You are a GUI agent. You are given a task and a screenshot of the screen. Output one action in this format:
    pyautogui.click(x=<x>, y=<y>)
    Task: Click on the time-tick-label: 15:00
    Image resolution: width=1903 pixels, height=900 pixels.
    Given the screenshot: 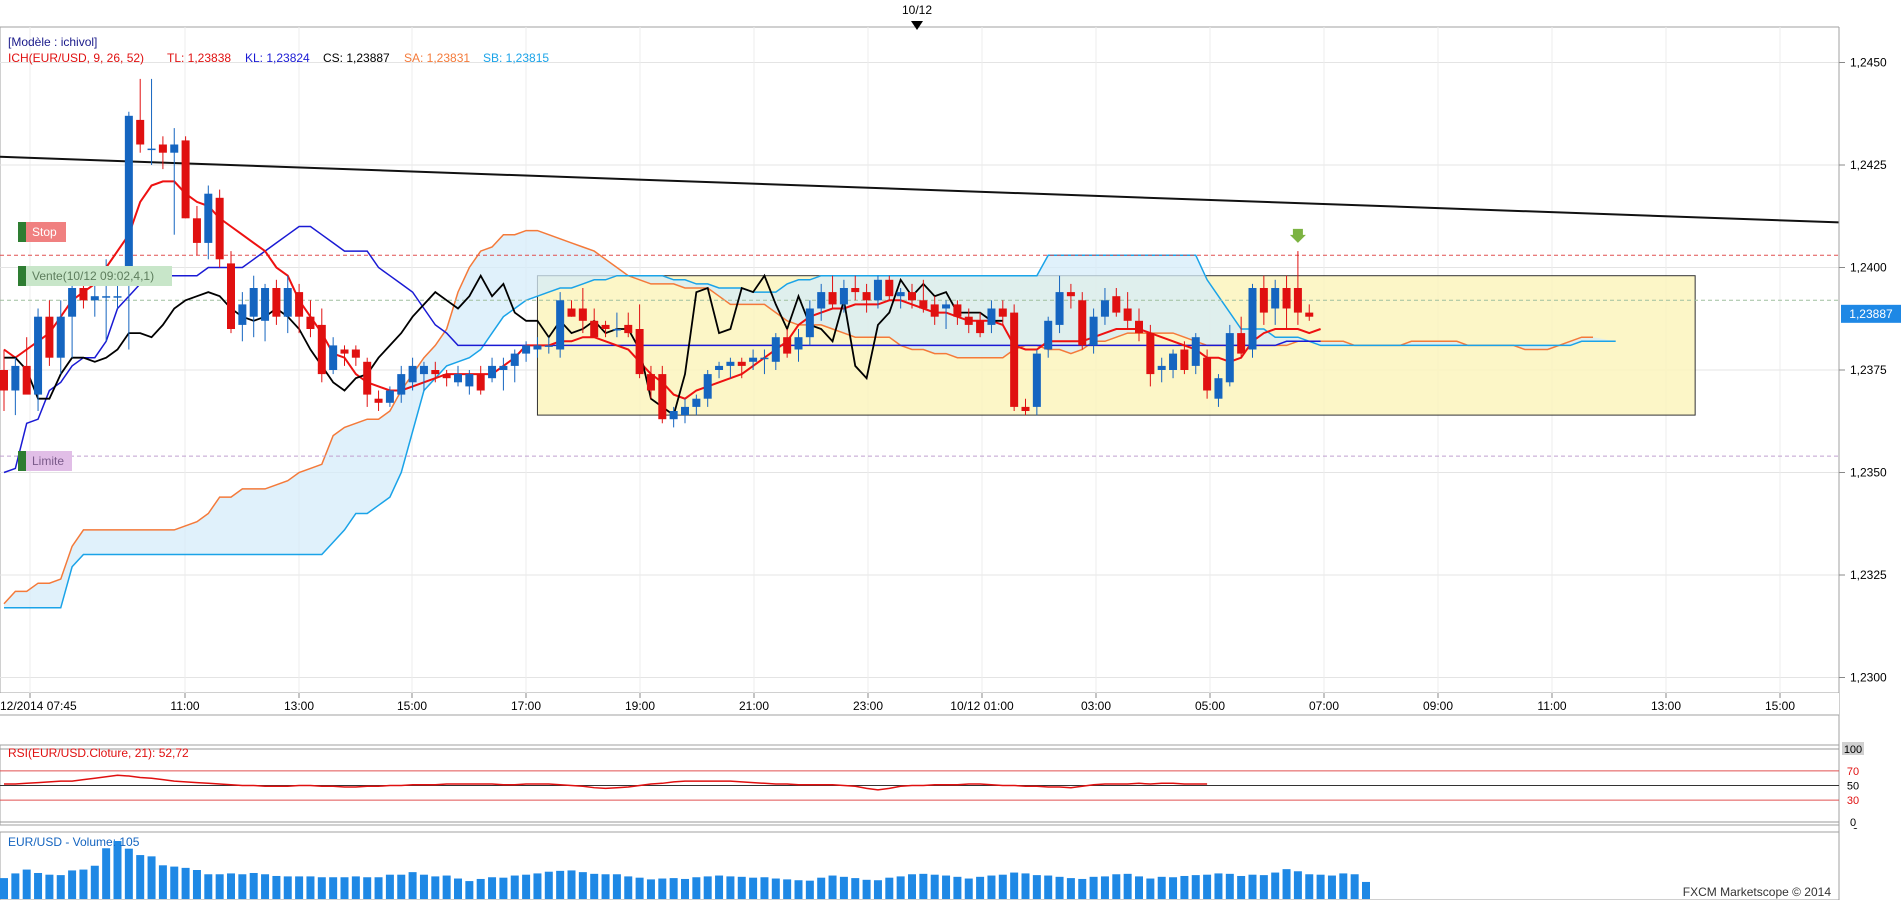 What is the action you would take?
    pyautogui.click(x=1780, y=706)
    